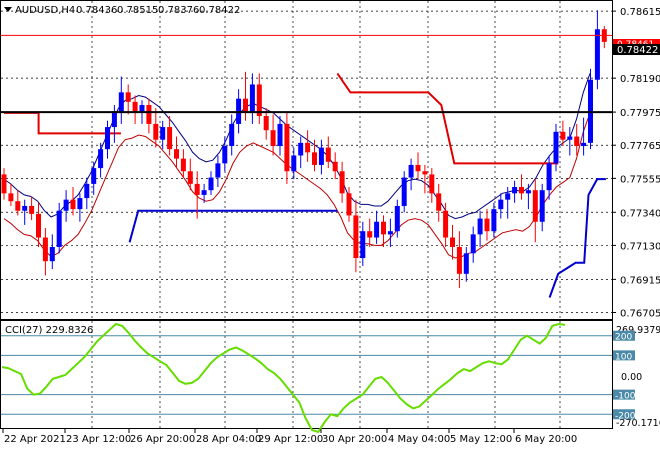 The width and height of the screenshot is (660, 450). Describe the element at coordinates (162, 439) in the screenshot. I see `time-tick-label: 26 Apr 20:00` at that location.